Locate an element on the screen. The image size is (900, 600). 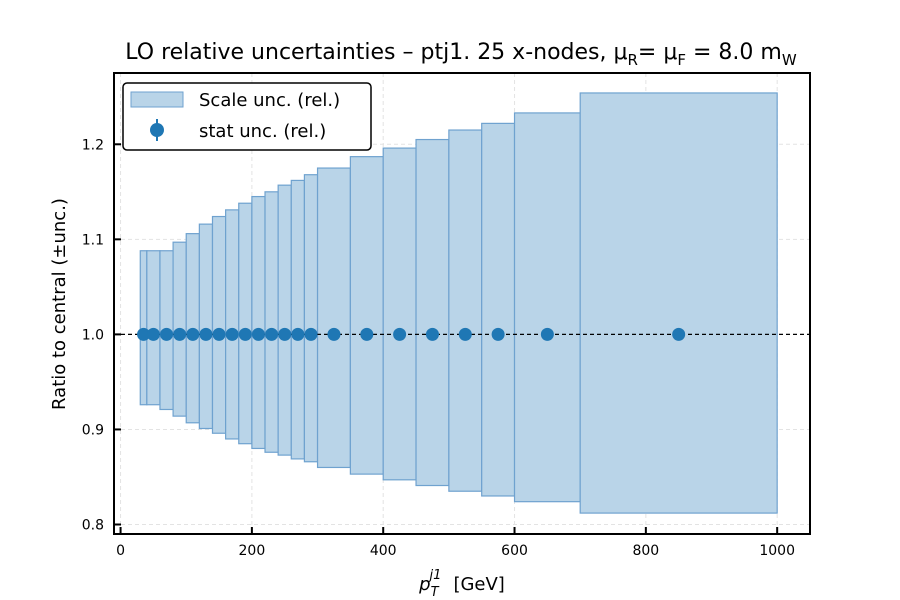
xlabel-unit: [GeV] is located at coordinates (478, 584).